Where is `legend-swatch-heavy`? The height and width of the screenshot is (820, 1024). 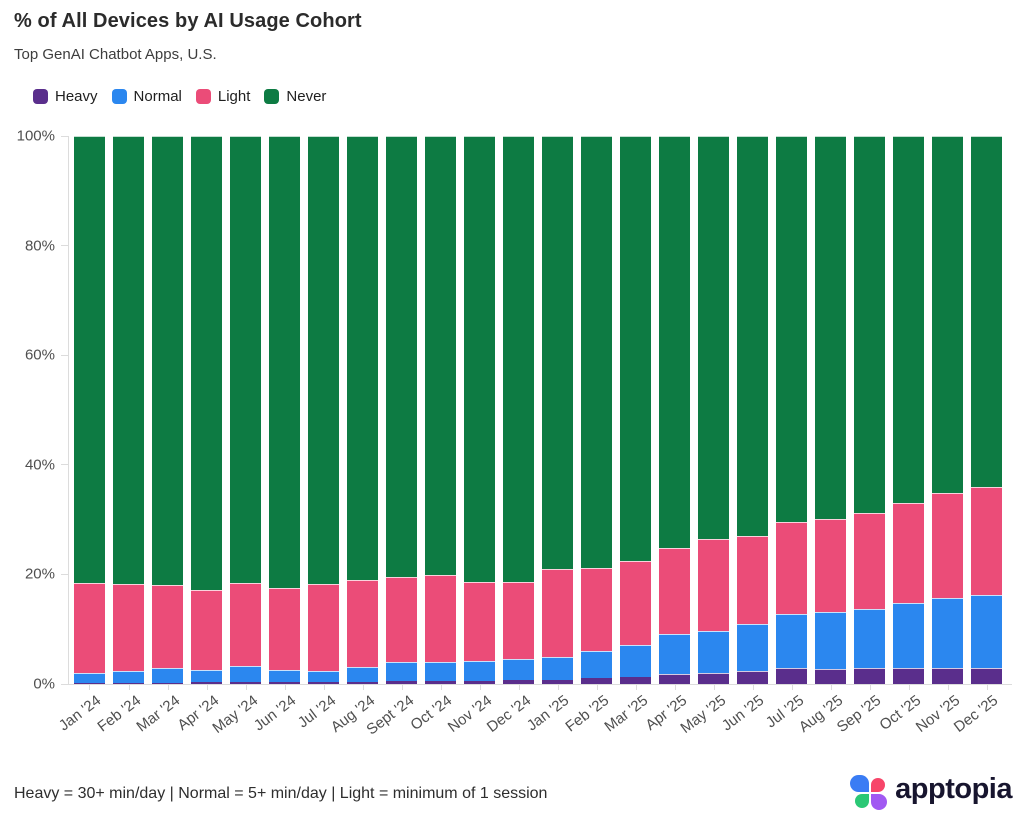
legend-swatch-heavy is located at coordinates (40, 96).